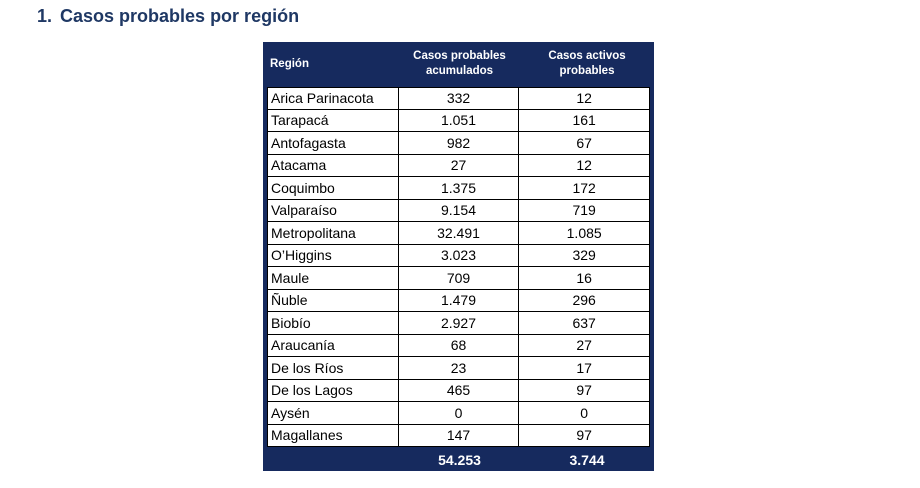 Image resolution: width=920 pixels, height=488 pixels. I want to click on cell-acumulados: 147, so click(459, 435).